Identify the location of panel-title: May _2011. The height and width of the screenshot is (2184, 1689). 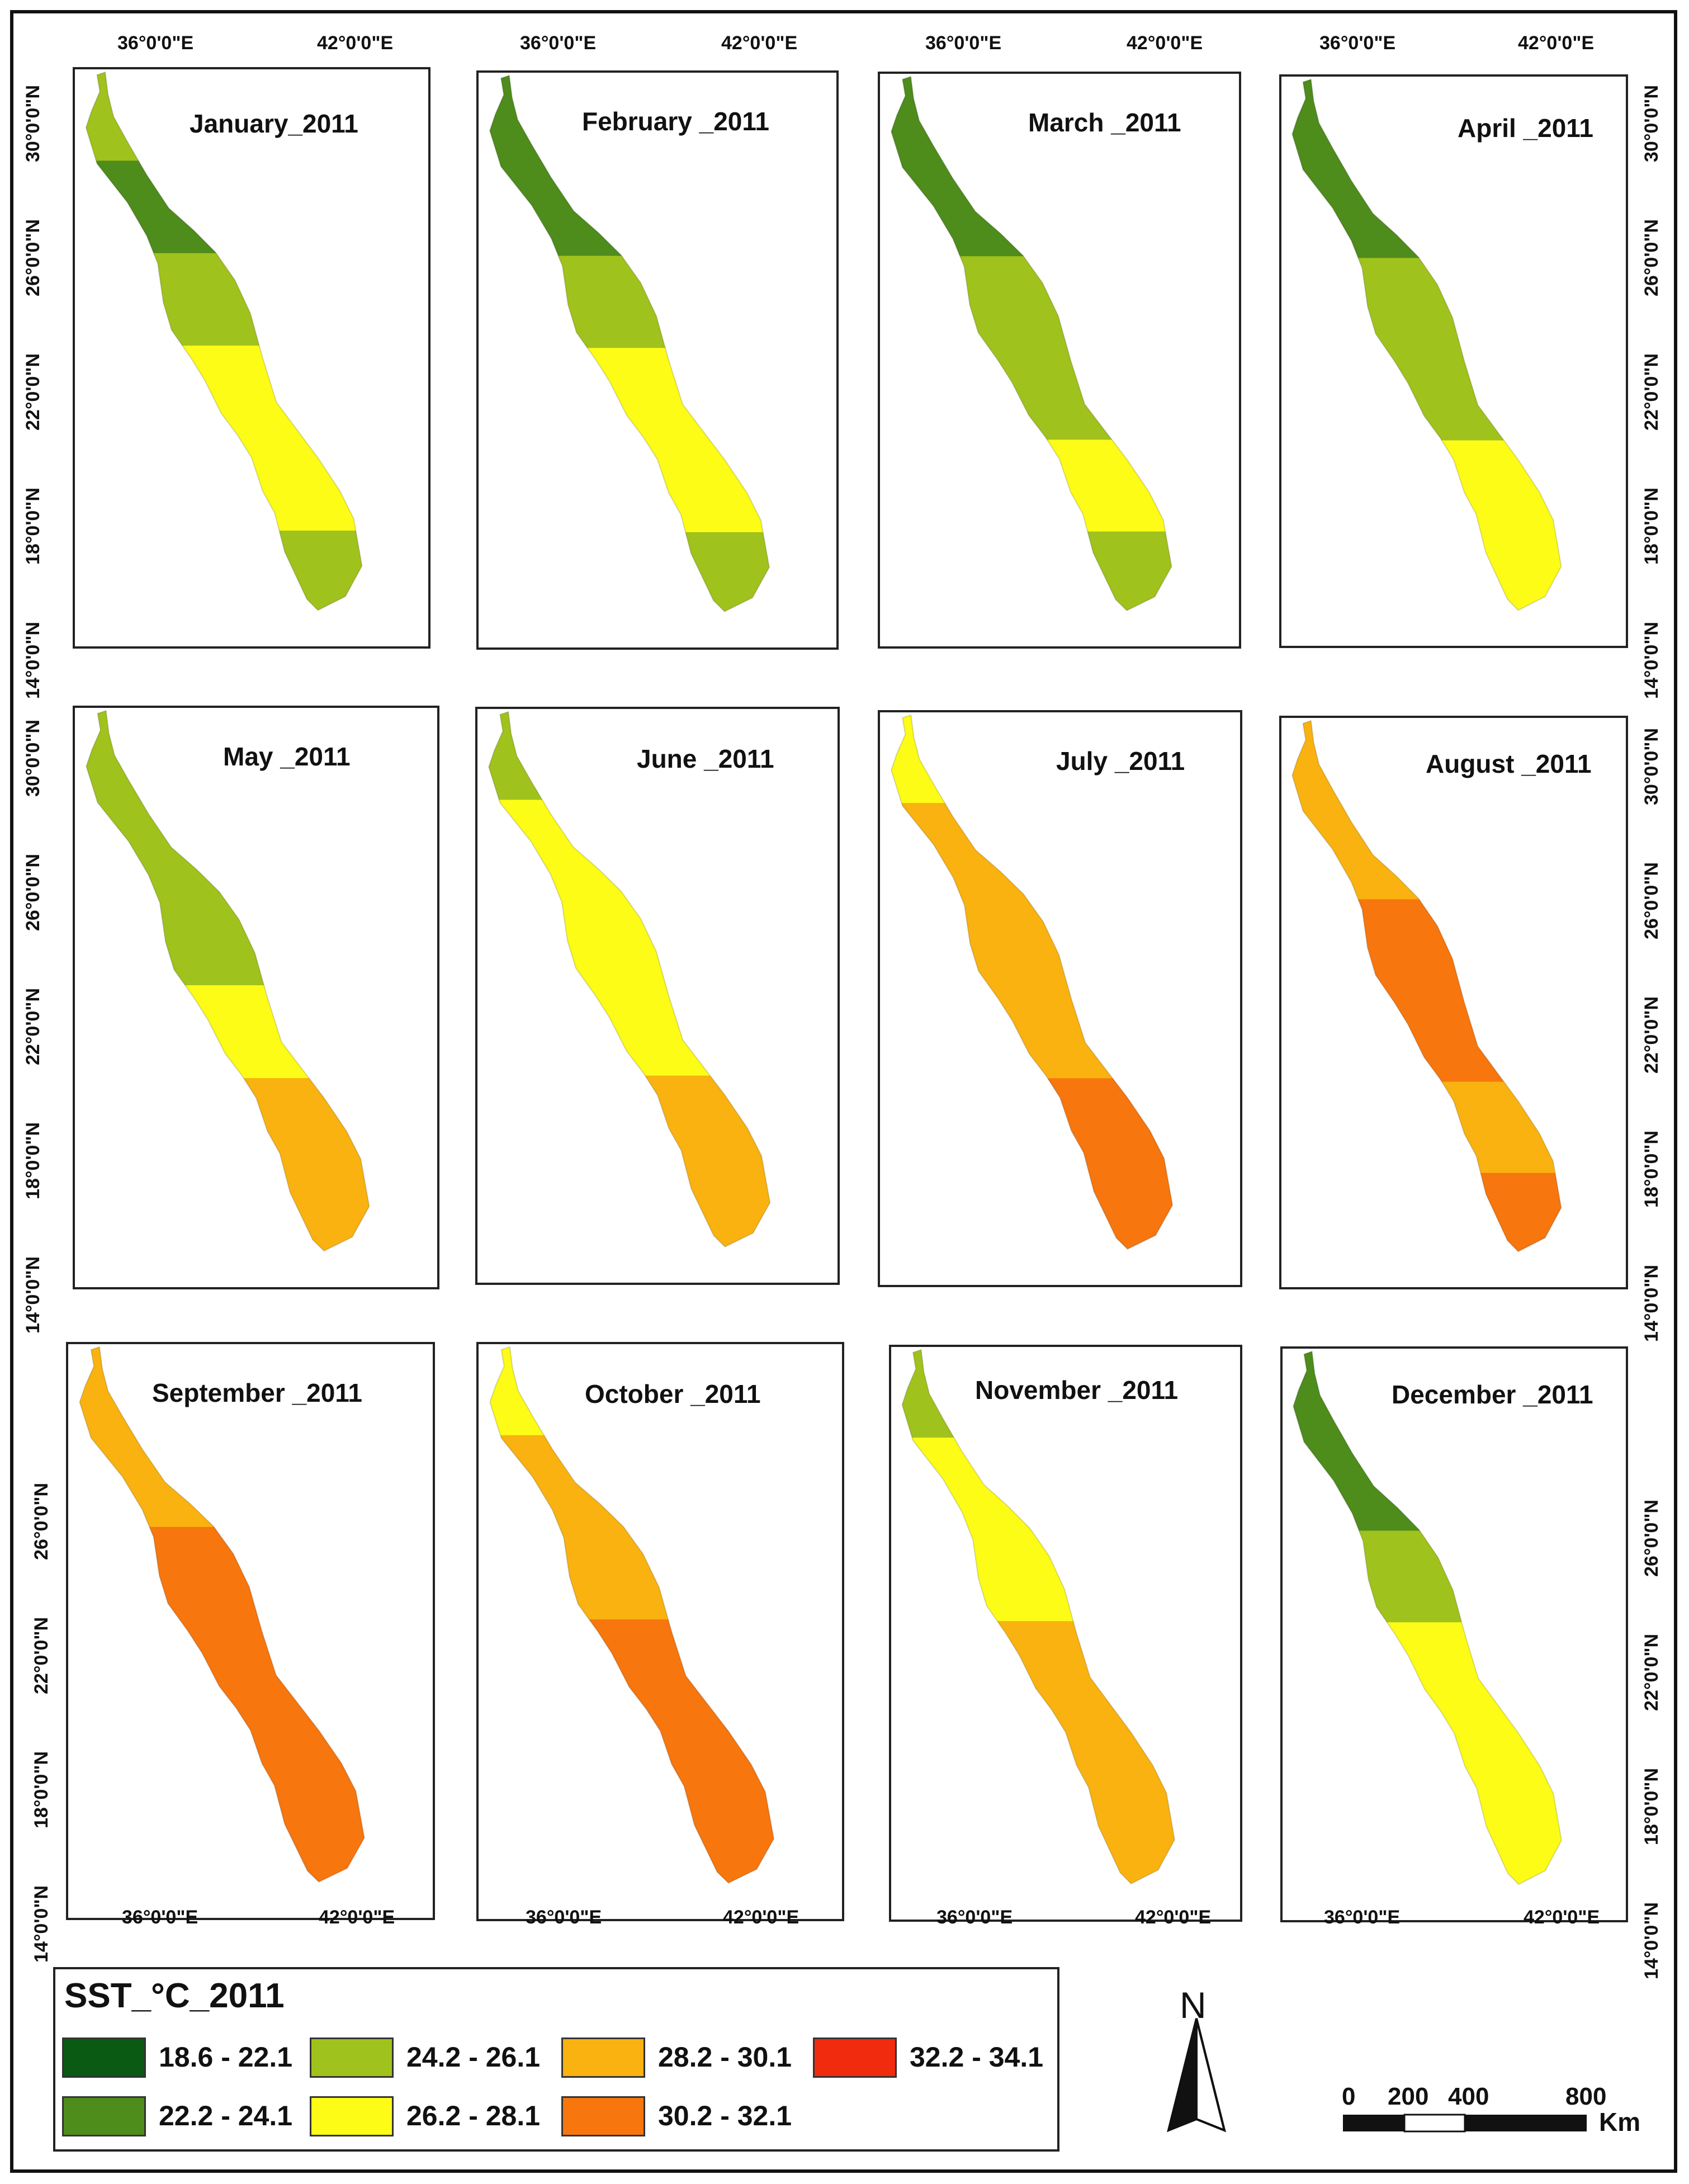
(287, 756).